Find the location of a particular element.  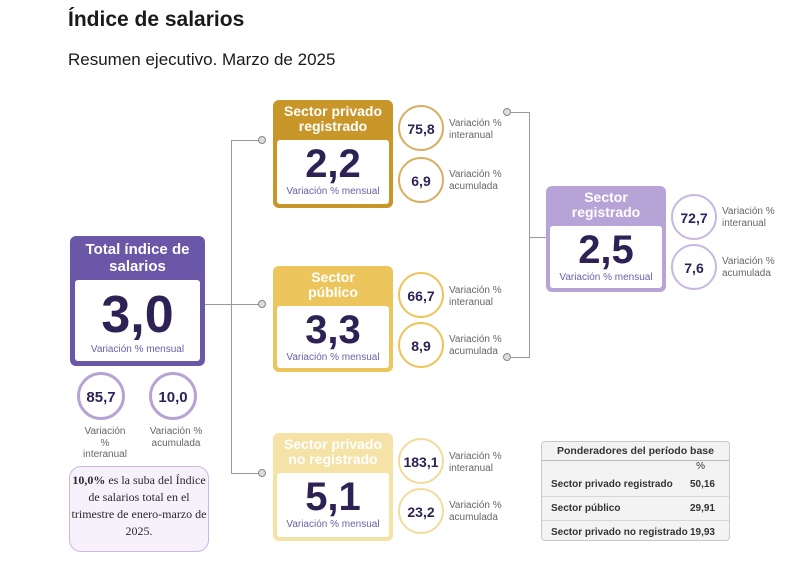

weights-row-value: 29,91 is located at coordinates (702, 508).